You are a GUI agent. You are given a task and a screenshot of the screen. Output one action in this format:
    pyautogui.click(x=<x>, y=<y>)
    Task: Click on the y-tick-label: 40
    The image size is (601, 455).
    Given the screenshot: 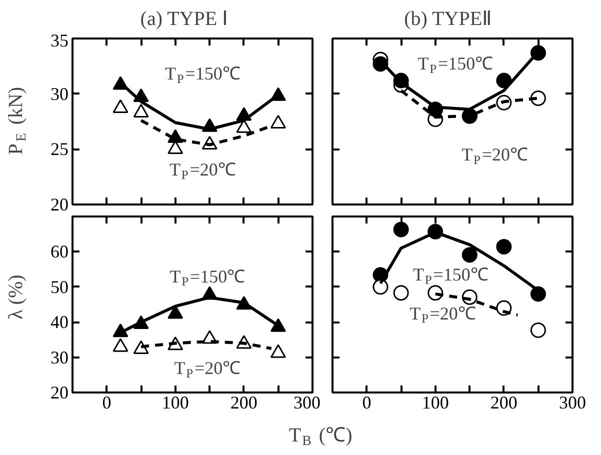 What is the action you would take?
    pyautogui.click(x=59, y=322)
    